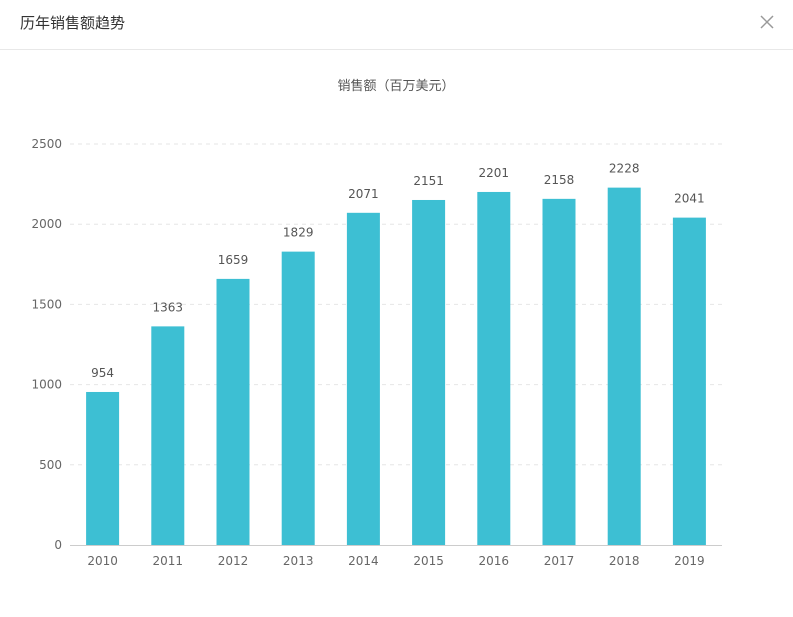  Describe the element at coordinates (624, 561) in the screenshot. I see `x-tick-label-2018: 2018` at that location.